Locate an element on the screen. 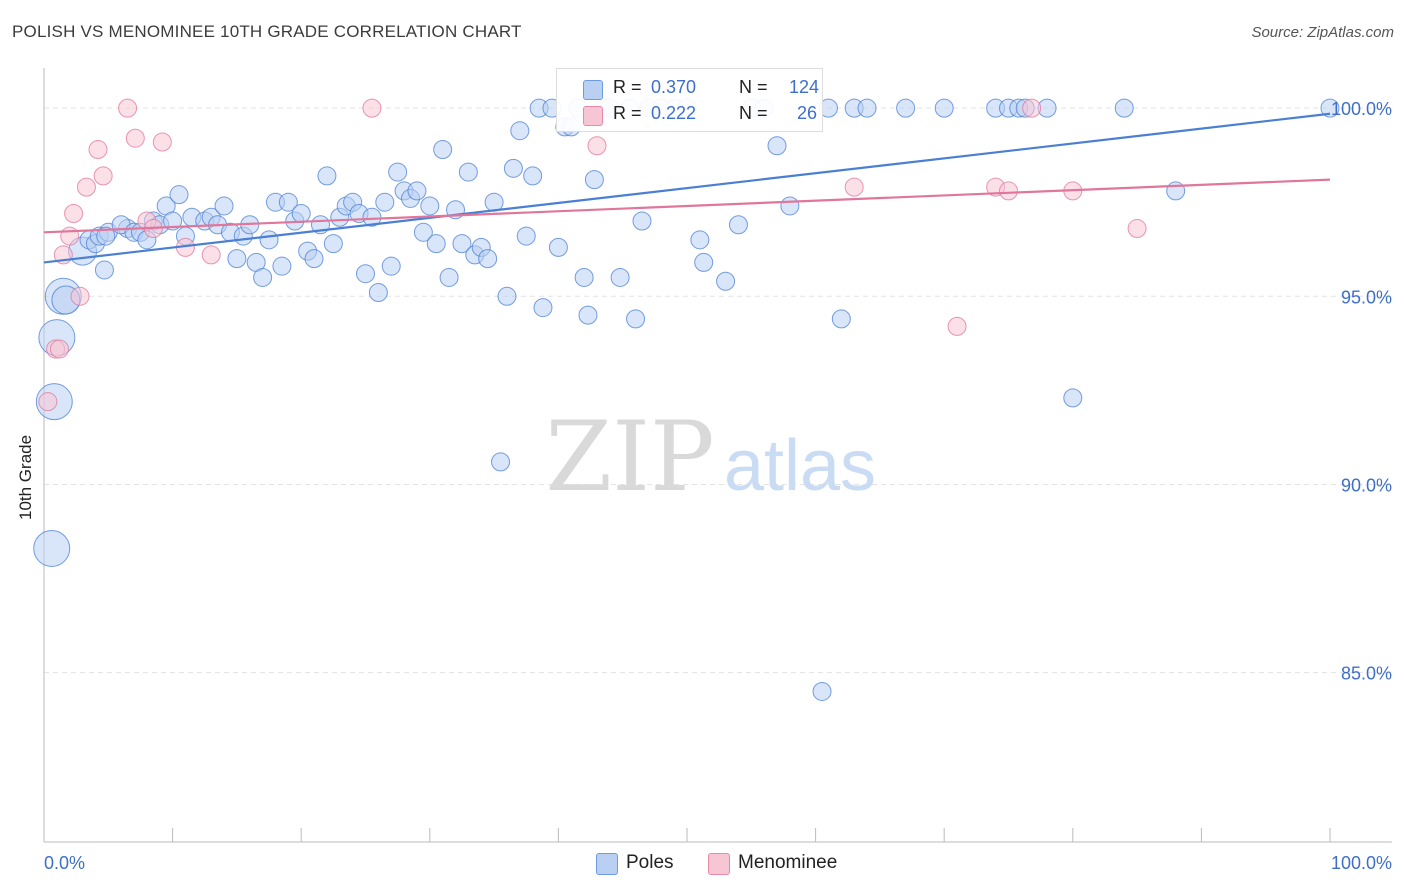 This screenshot has height=892, width=1406. stats-r-value: 0.370 is located at coordinates (674, 87).